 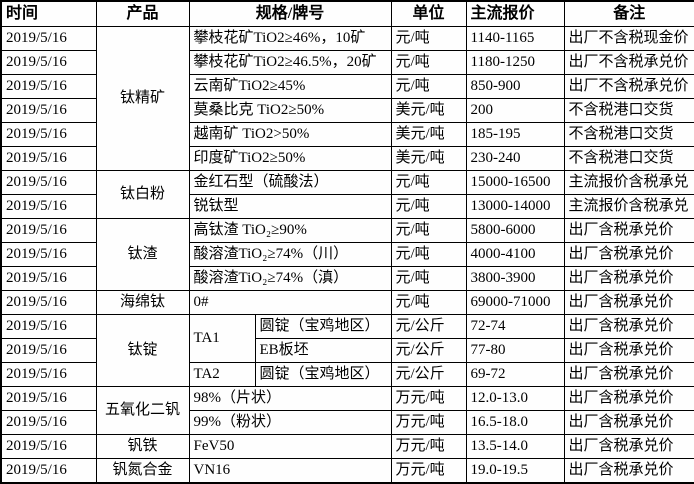 What do you see at coordinates (347, 471) in the screenshot?
I see `table-row: 2019/5/16 钒氮合金 VN16 万元/吨 19.0-19.5 出厂含税承兑价` at bounding box center [347, 471].